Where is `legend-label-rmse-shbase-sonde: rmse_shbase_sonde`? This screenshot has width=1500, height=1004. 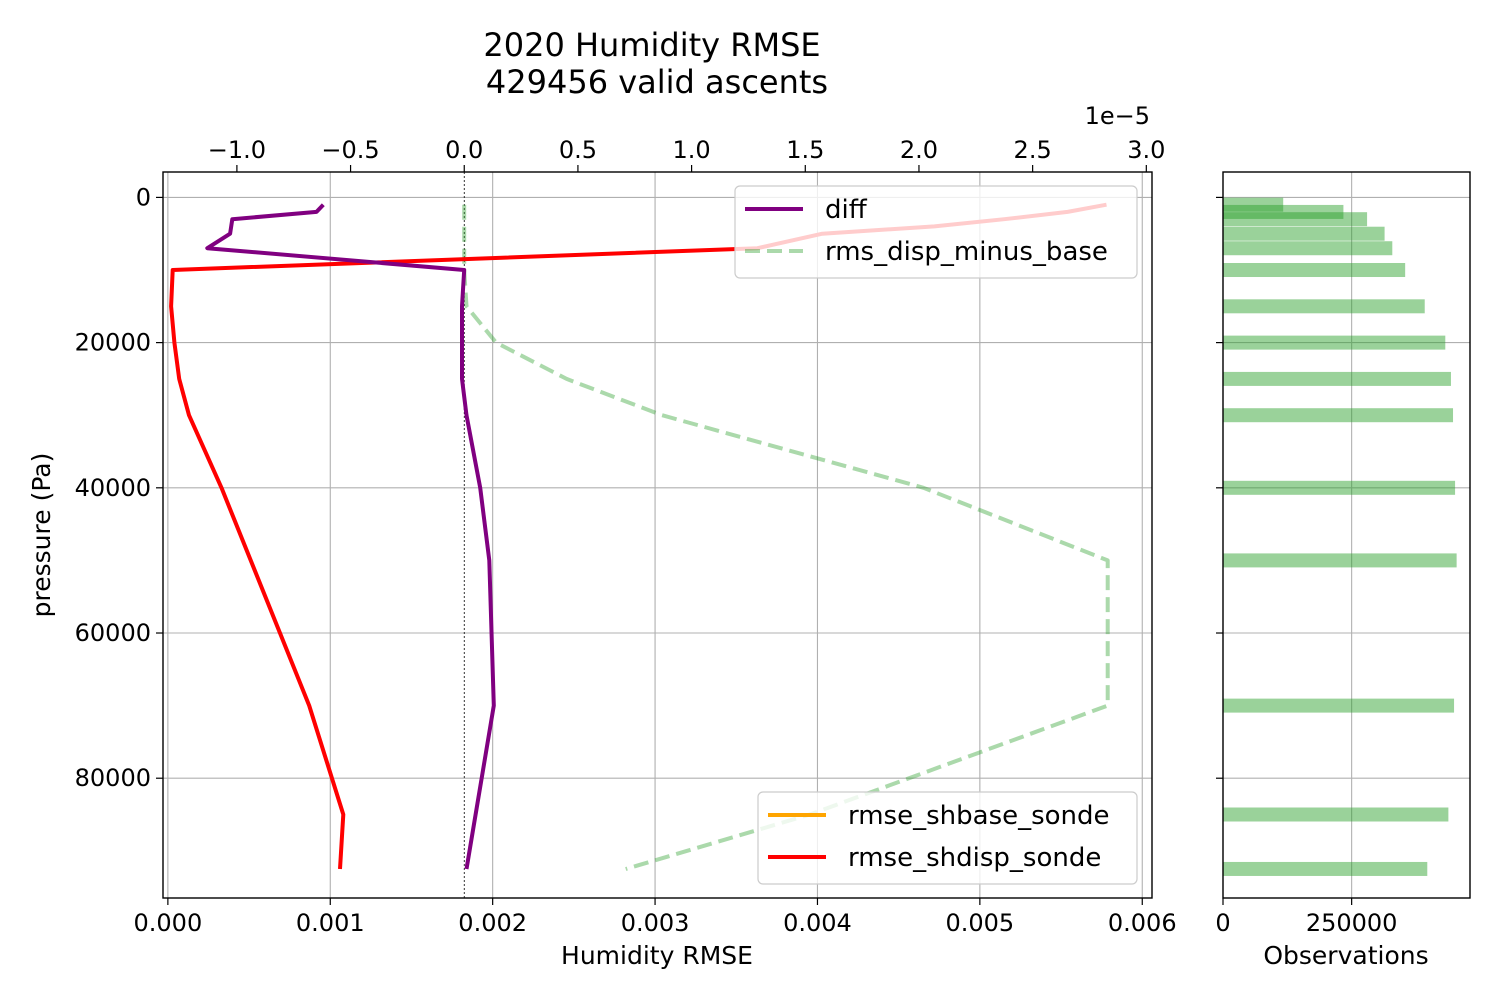
legend-label-rmse-shbase-sonde: rmse_shbase_sonde is located at coordinates (979, 816).